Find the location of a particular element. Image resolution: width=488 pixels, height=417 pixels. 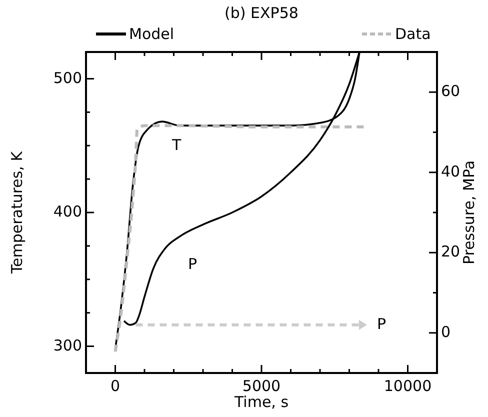

x-tick-label: 0 is located at coordinates (115, 386).